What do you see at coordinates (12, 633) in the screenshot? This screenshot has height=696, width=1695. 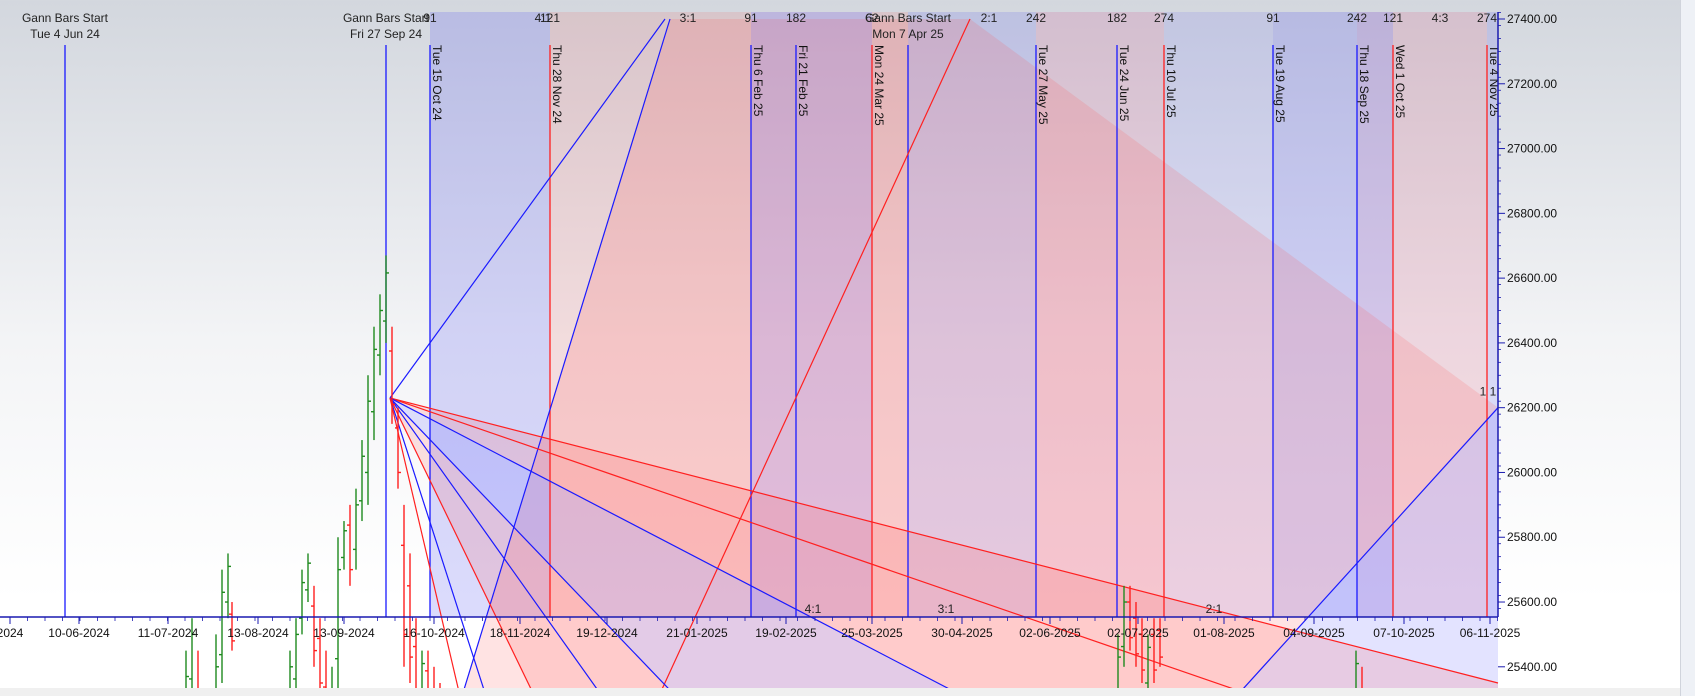 I see `date-tick-label: 2024` at bounding box center [12, 633].